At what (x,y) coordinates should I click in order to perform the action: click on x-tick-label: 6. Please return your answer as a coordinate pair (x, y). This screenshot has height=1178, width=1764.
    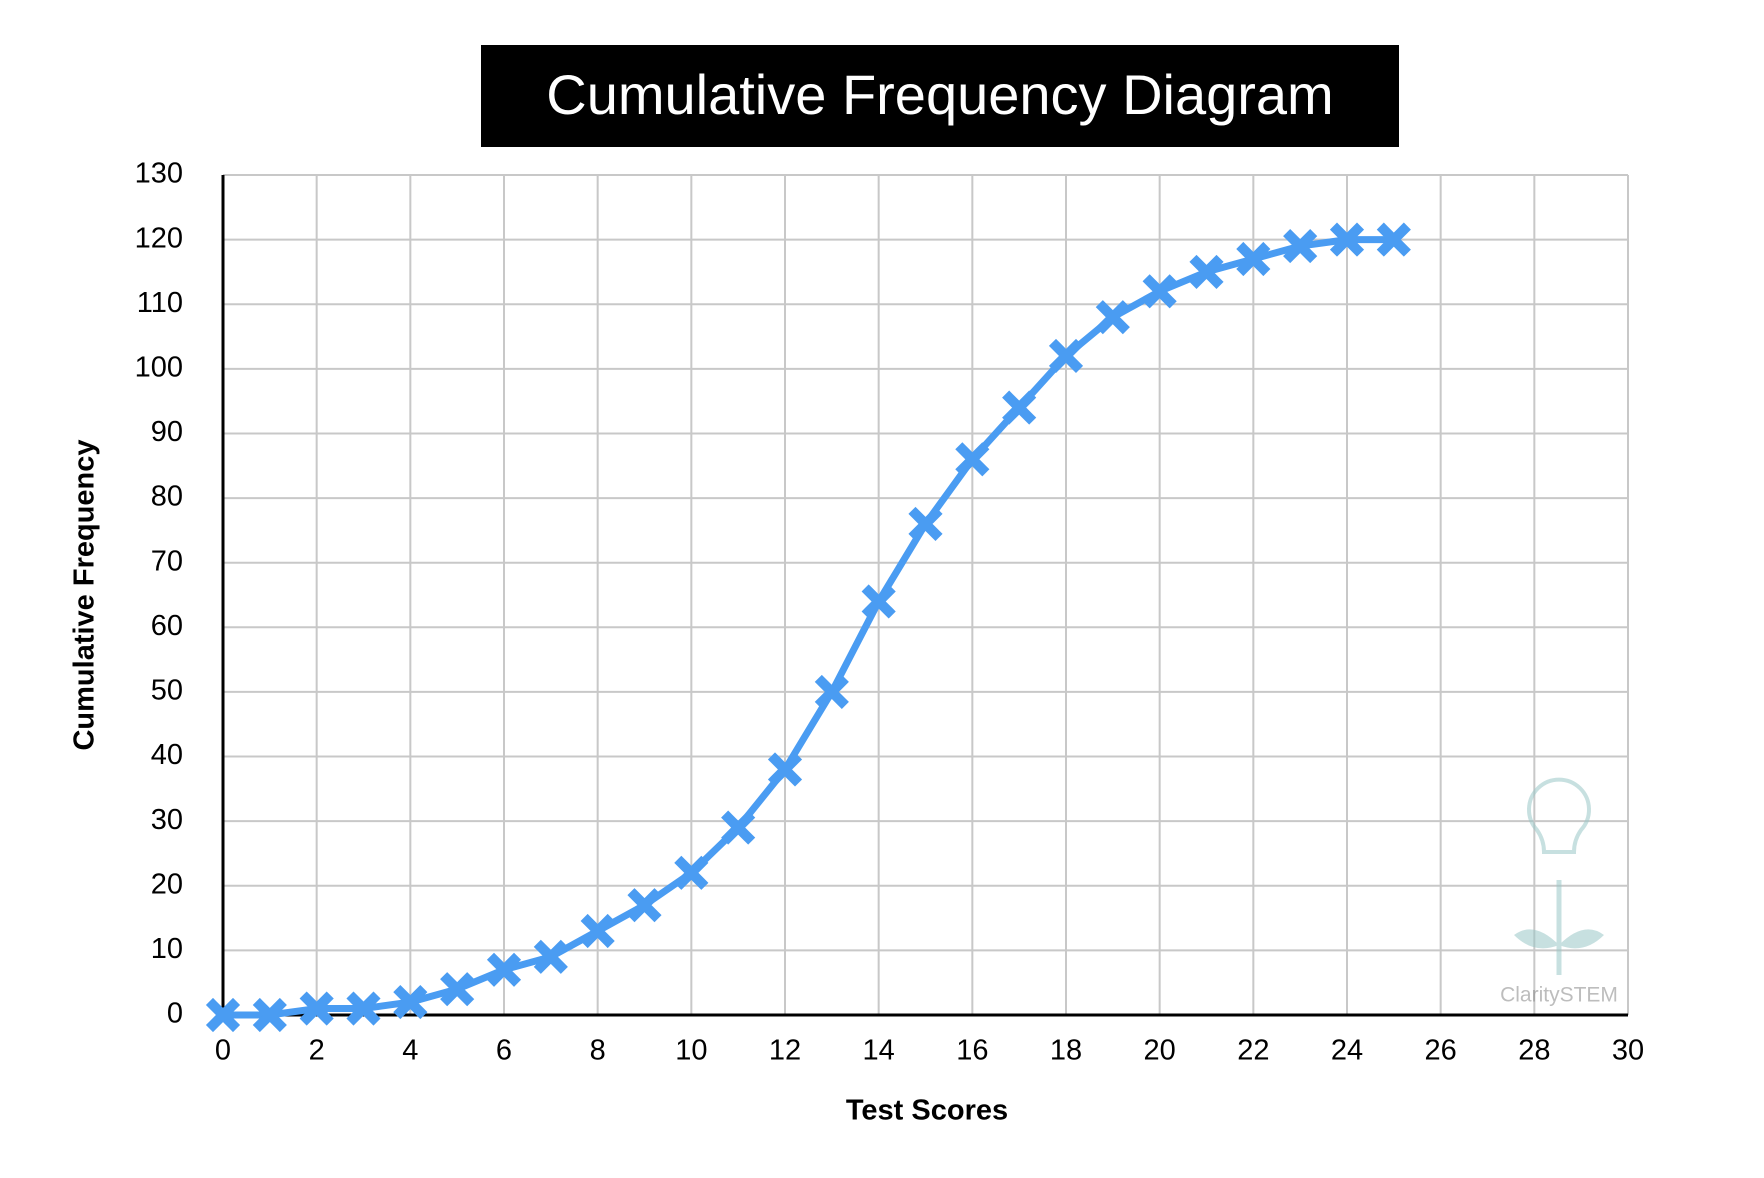
    Looking at the image, I should click on (504, 1051).